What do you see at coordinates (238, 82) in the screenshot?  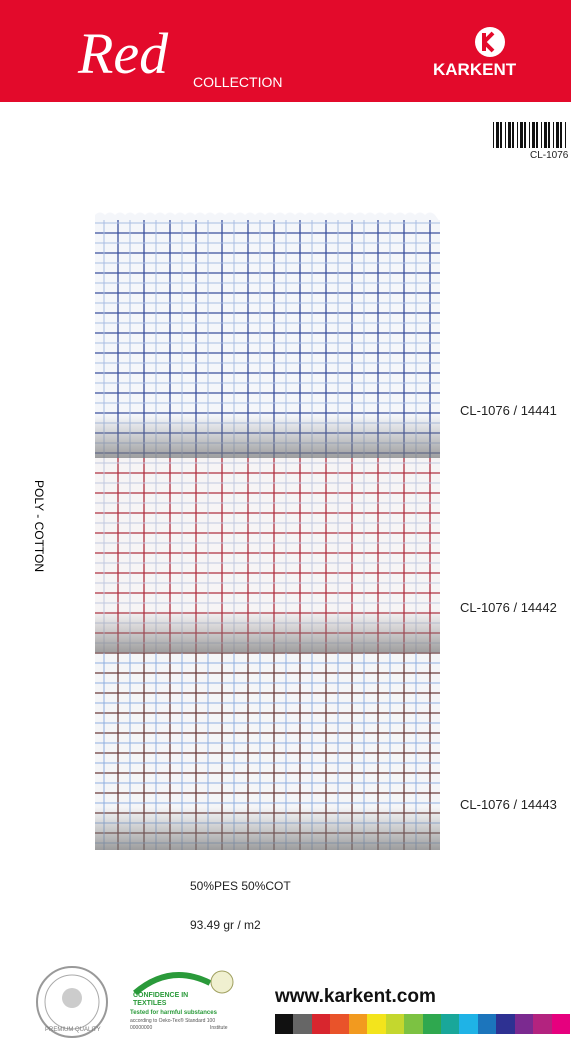 I see `collection: COLLECTION` at bounding box center [238, 82].